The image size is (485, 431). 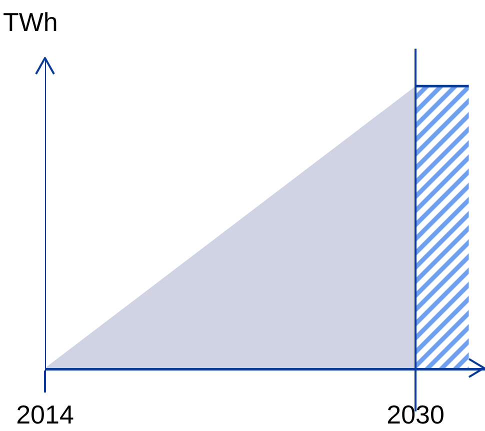 I want to click on x-tick-label: 2030, so click(x=415, y=415).